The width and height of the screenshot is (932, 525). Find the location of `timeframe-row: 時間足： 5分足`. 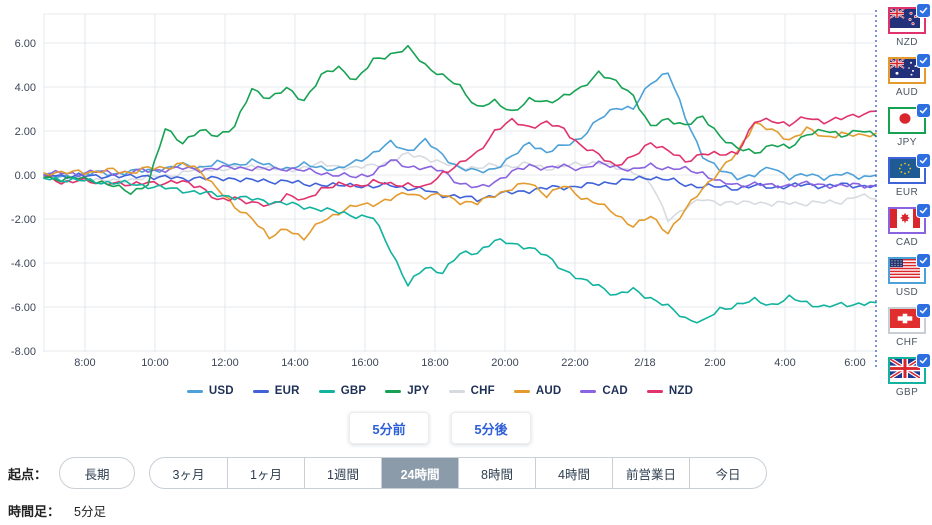

timeframe-row: 時間足： 5分足 is located at coordinates (57, 510).